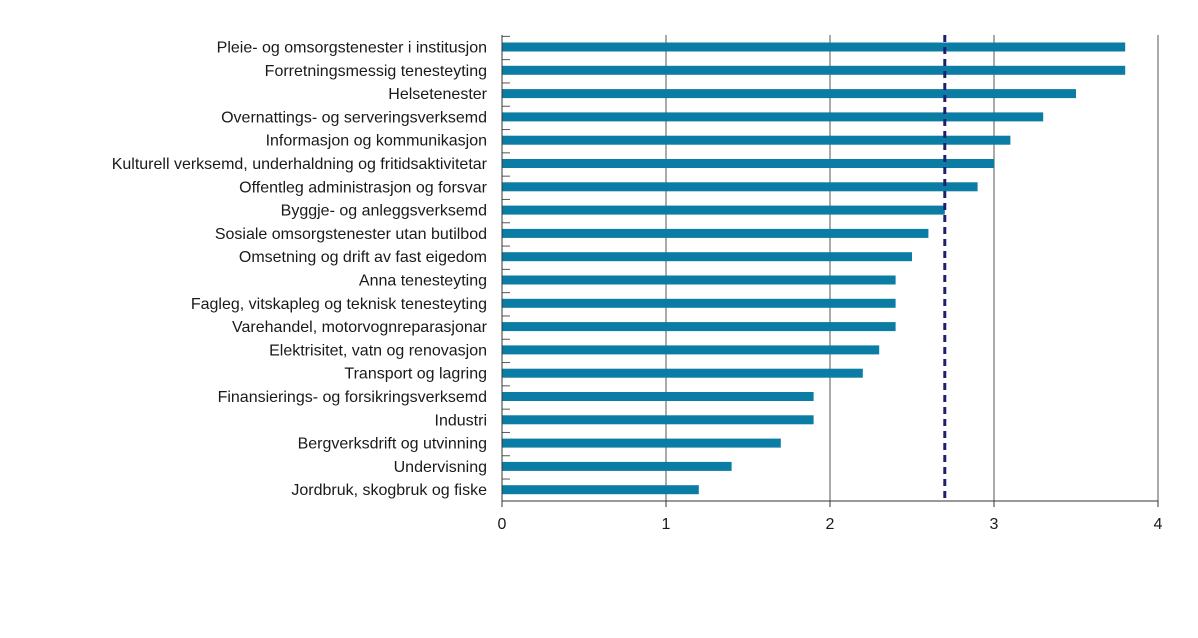  I want to click on category-label: Offentleg administrasjon og forsvar, so click(363, 187).